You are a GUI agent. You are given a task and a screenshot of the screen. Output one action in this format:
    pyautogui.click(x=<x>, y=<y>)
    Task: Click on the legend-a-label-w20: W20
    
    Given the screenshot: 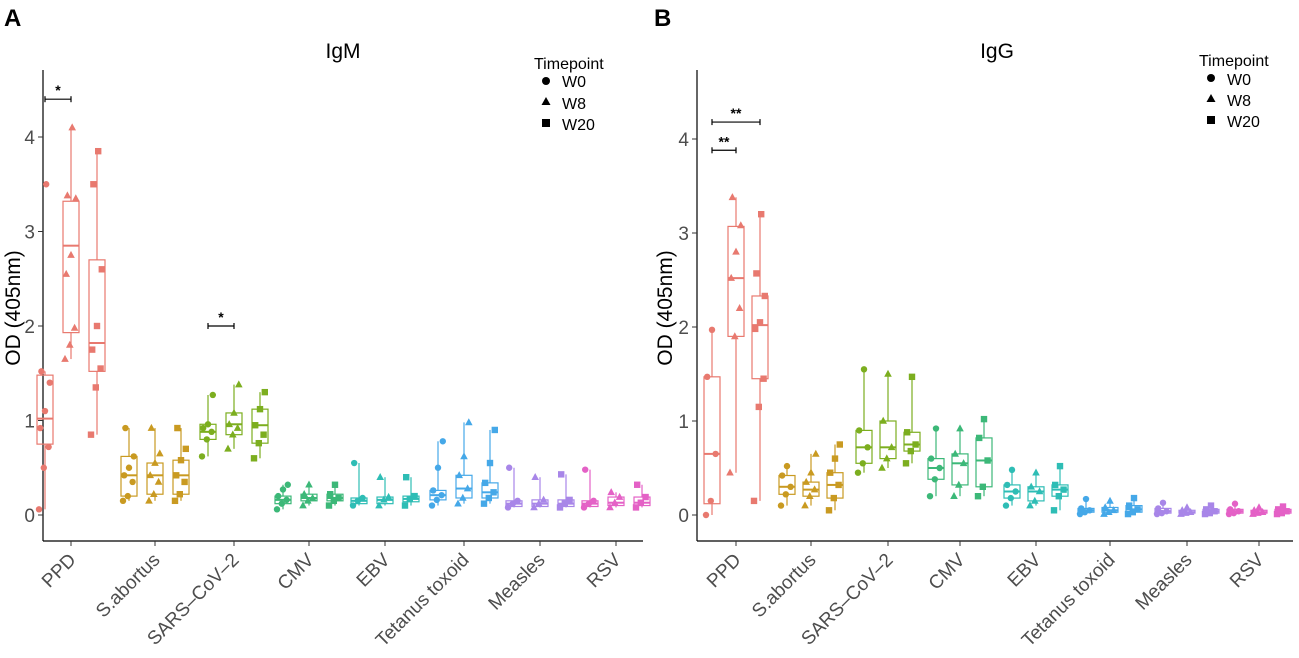 What is the action you would take?
    pyautogui.click(x=578, y=125)
    